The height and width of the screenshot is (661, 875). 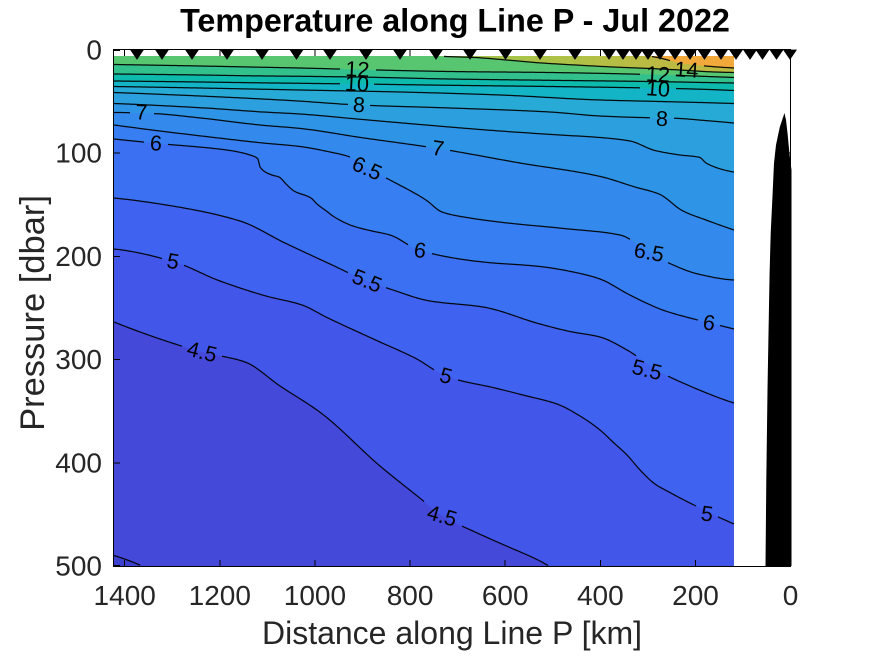 I want to click on svg-text: 500, so click(x=78, y=566).